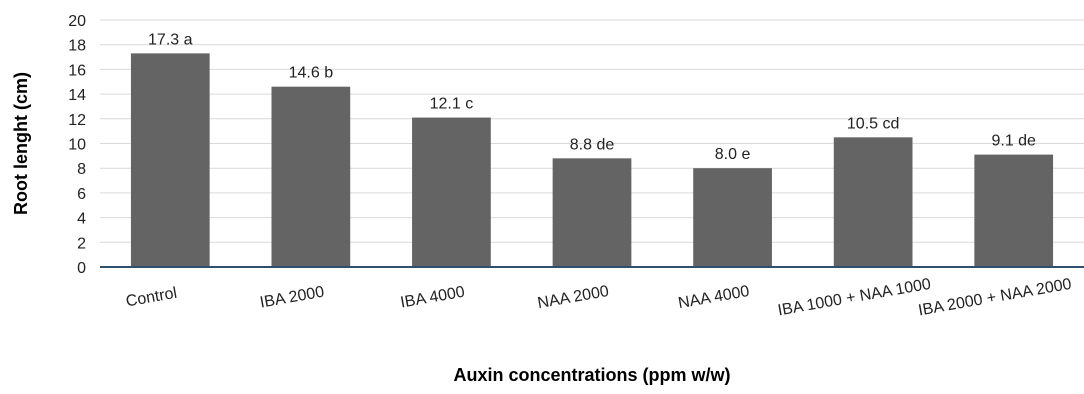 Image resolution: width=1084 pixels, height=394 pixels. I want to click on data-label: 12.1 c, so click(452, 104).